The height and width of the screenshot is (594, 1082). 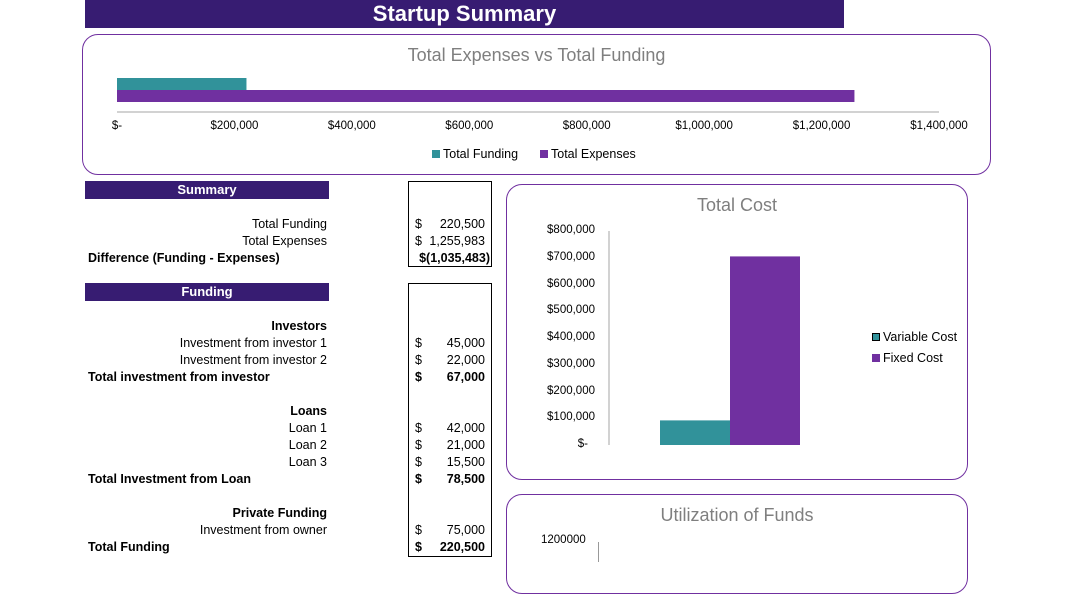 What do you see at coordinates (704, 126) in the screenshot?
I see `axis-tick-label: $1,000,000` at bounding box center [704, 126].